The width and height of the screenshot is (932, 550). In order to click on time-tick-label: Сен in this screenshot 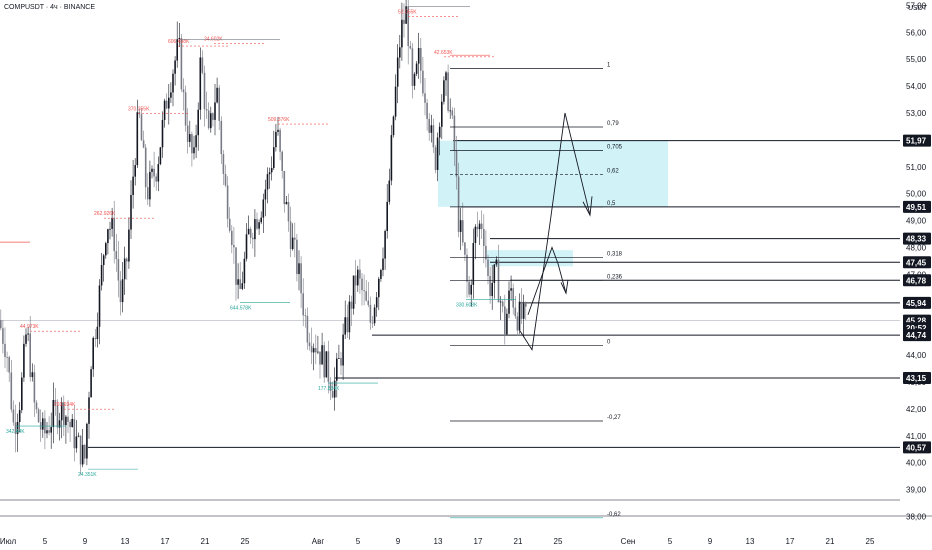, I will do `click(628, 541)`.